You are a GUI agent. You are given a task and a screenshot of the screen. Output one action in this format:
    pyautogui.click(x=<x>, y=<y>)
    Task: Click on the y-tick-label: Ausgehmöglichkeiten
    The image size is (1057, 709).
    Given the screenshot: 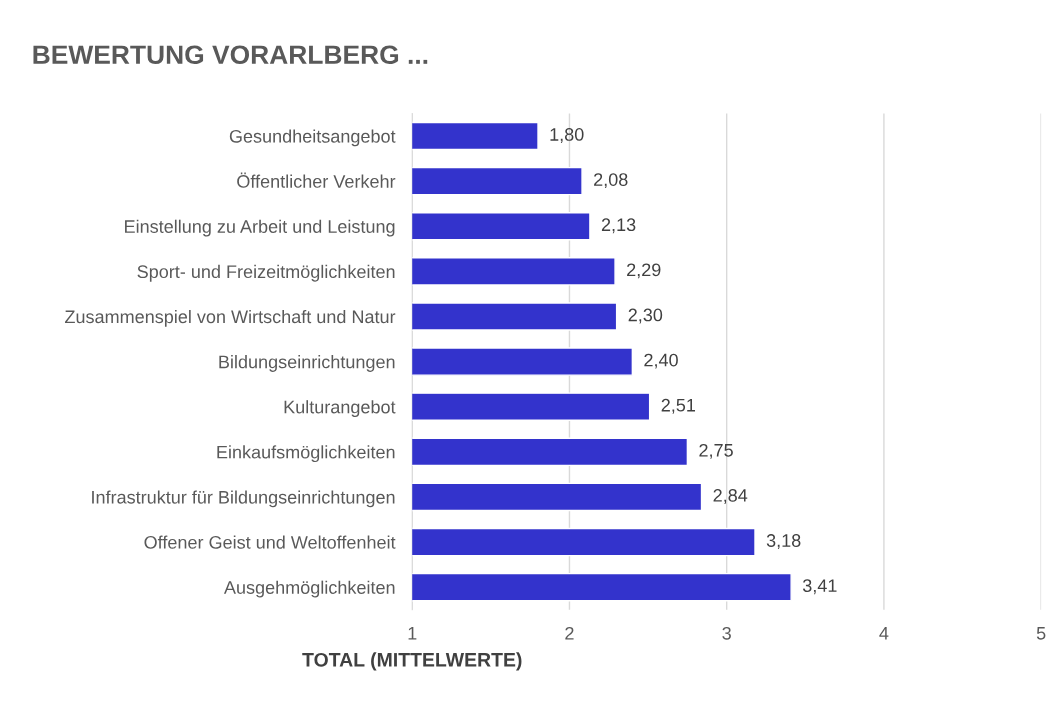 What is the action you would take?
    pyautogui.click(x=309, y=589)
    